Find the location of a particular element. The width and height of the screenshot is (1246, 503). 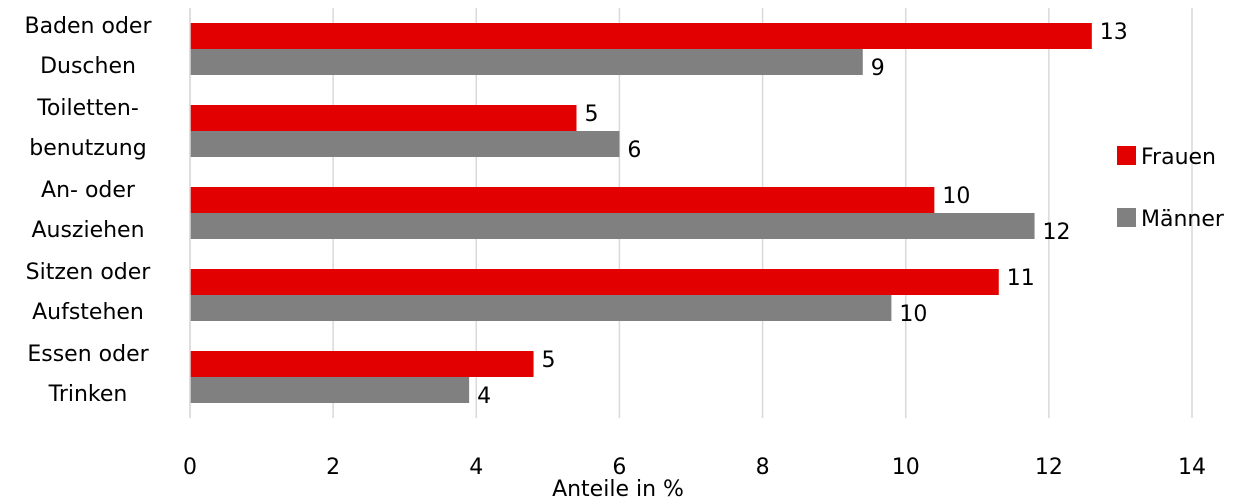

category-label: Aufstehen is located at coordinates (88, 312).